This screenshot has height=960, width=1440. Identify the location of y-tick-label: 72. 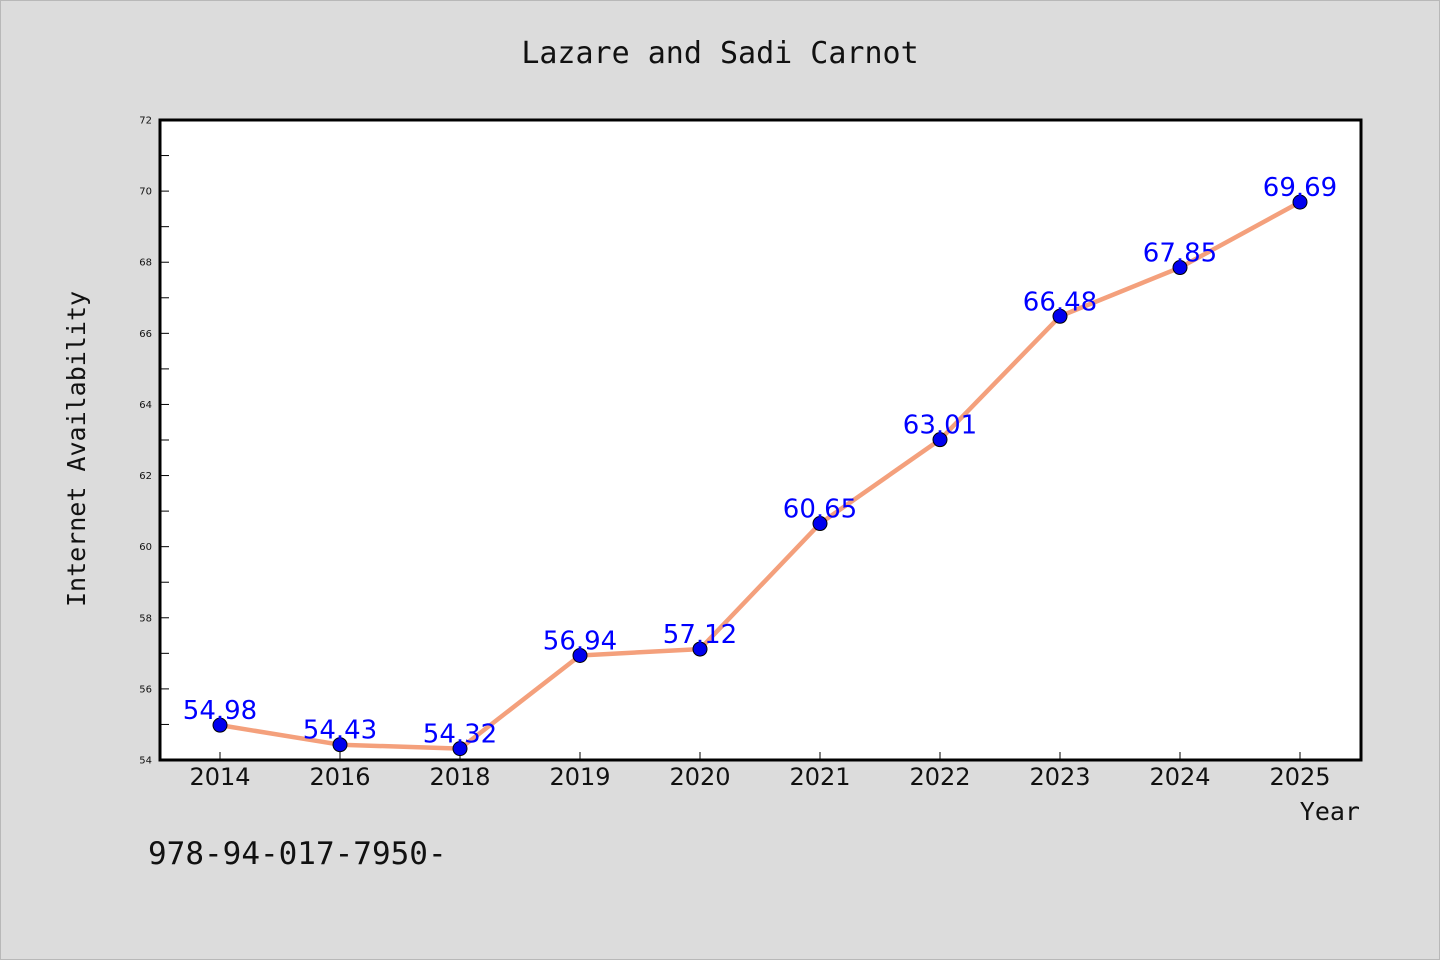
(145, 121).